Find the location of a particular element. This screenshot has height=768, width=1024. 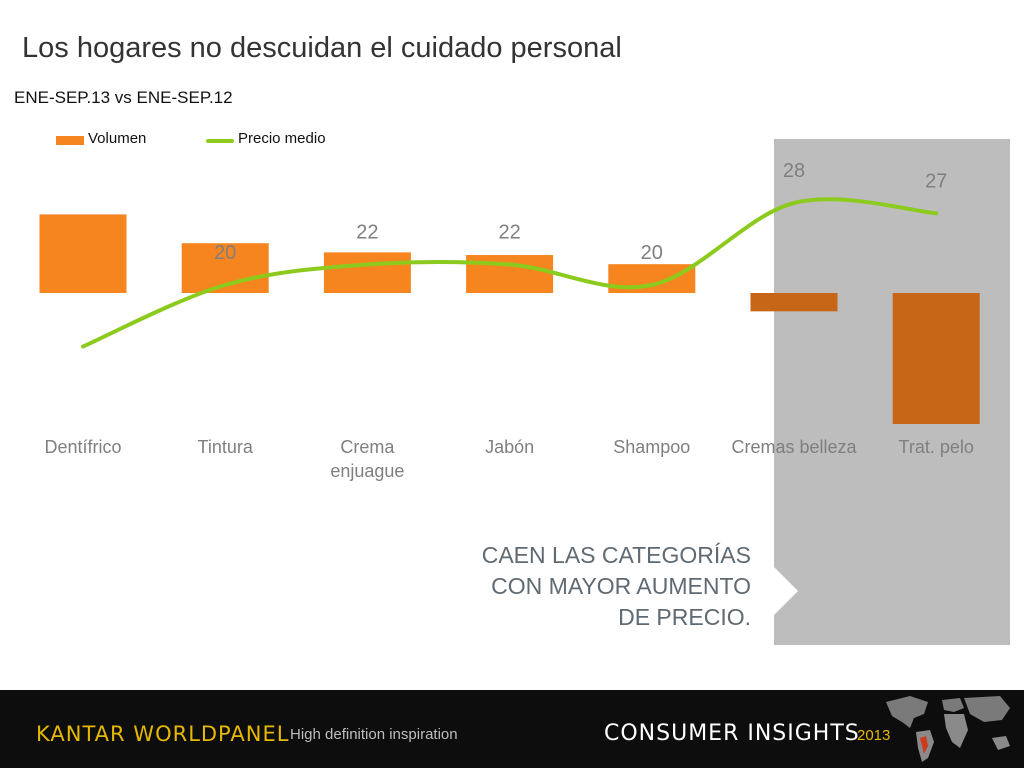

brand-logo: KANTAR WORLDPANEL is located at coordinates (163, 734).